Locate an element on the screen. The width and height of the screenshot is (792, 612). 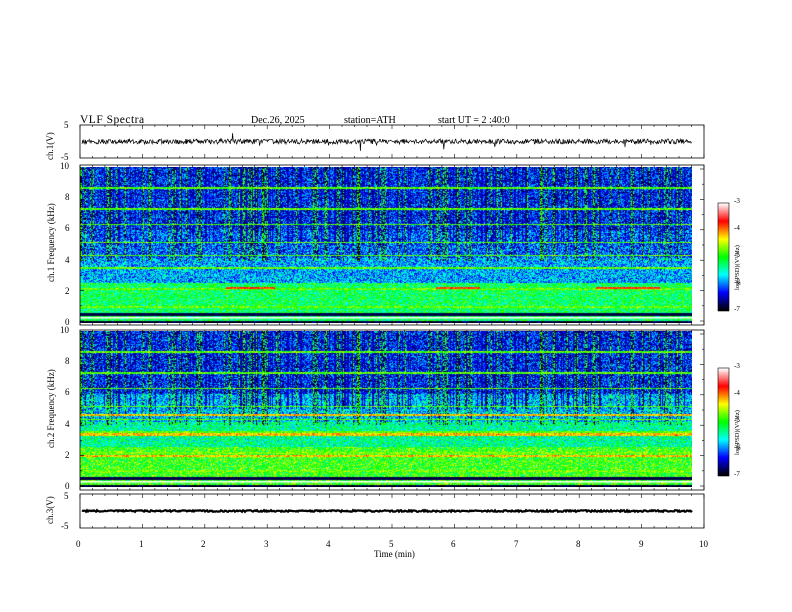
ch1-spec-ytick-6: 6 is located at coordinates (67, 228).